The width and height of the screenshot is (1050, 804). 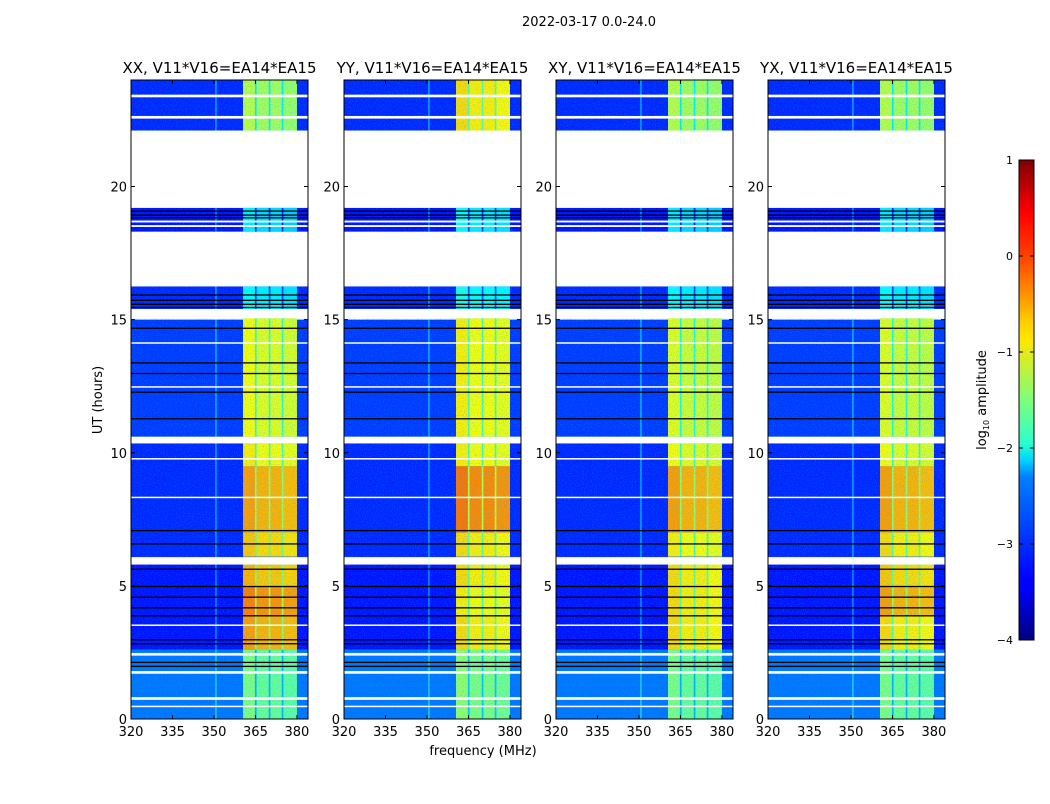 What do you see at coordinates (219, 68) in the screenshot?
I see `panel-title: XX, V11*V16=EA14*EA15` at bounding box center [219, 68].